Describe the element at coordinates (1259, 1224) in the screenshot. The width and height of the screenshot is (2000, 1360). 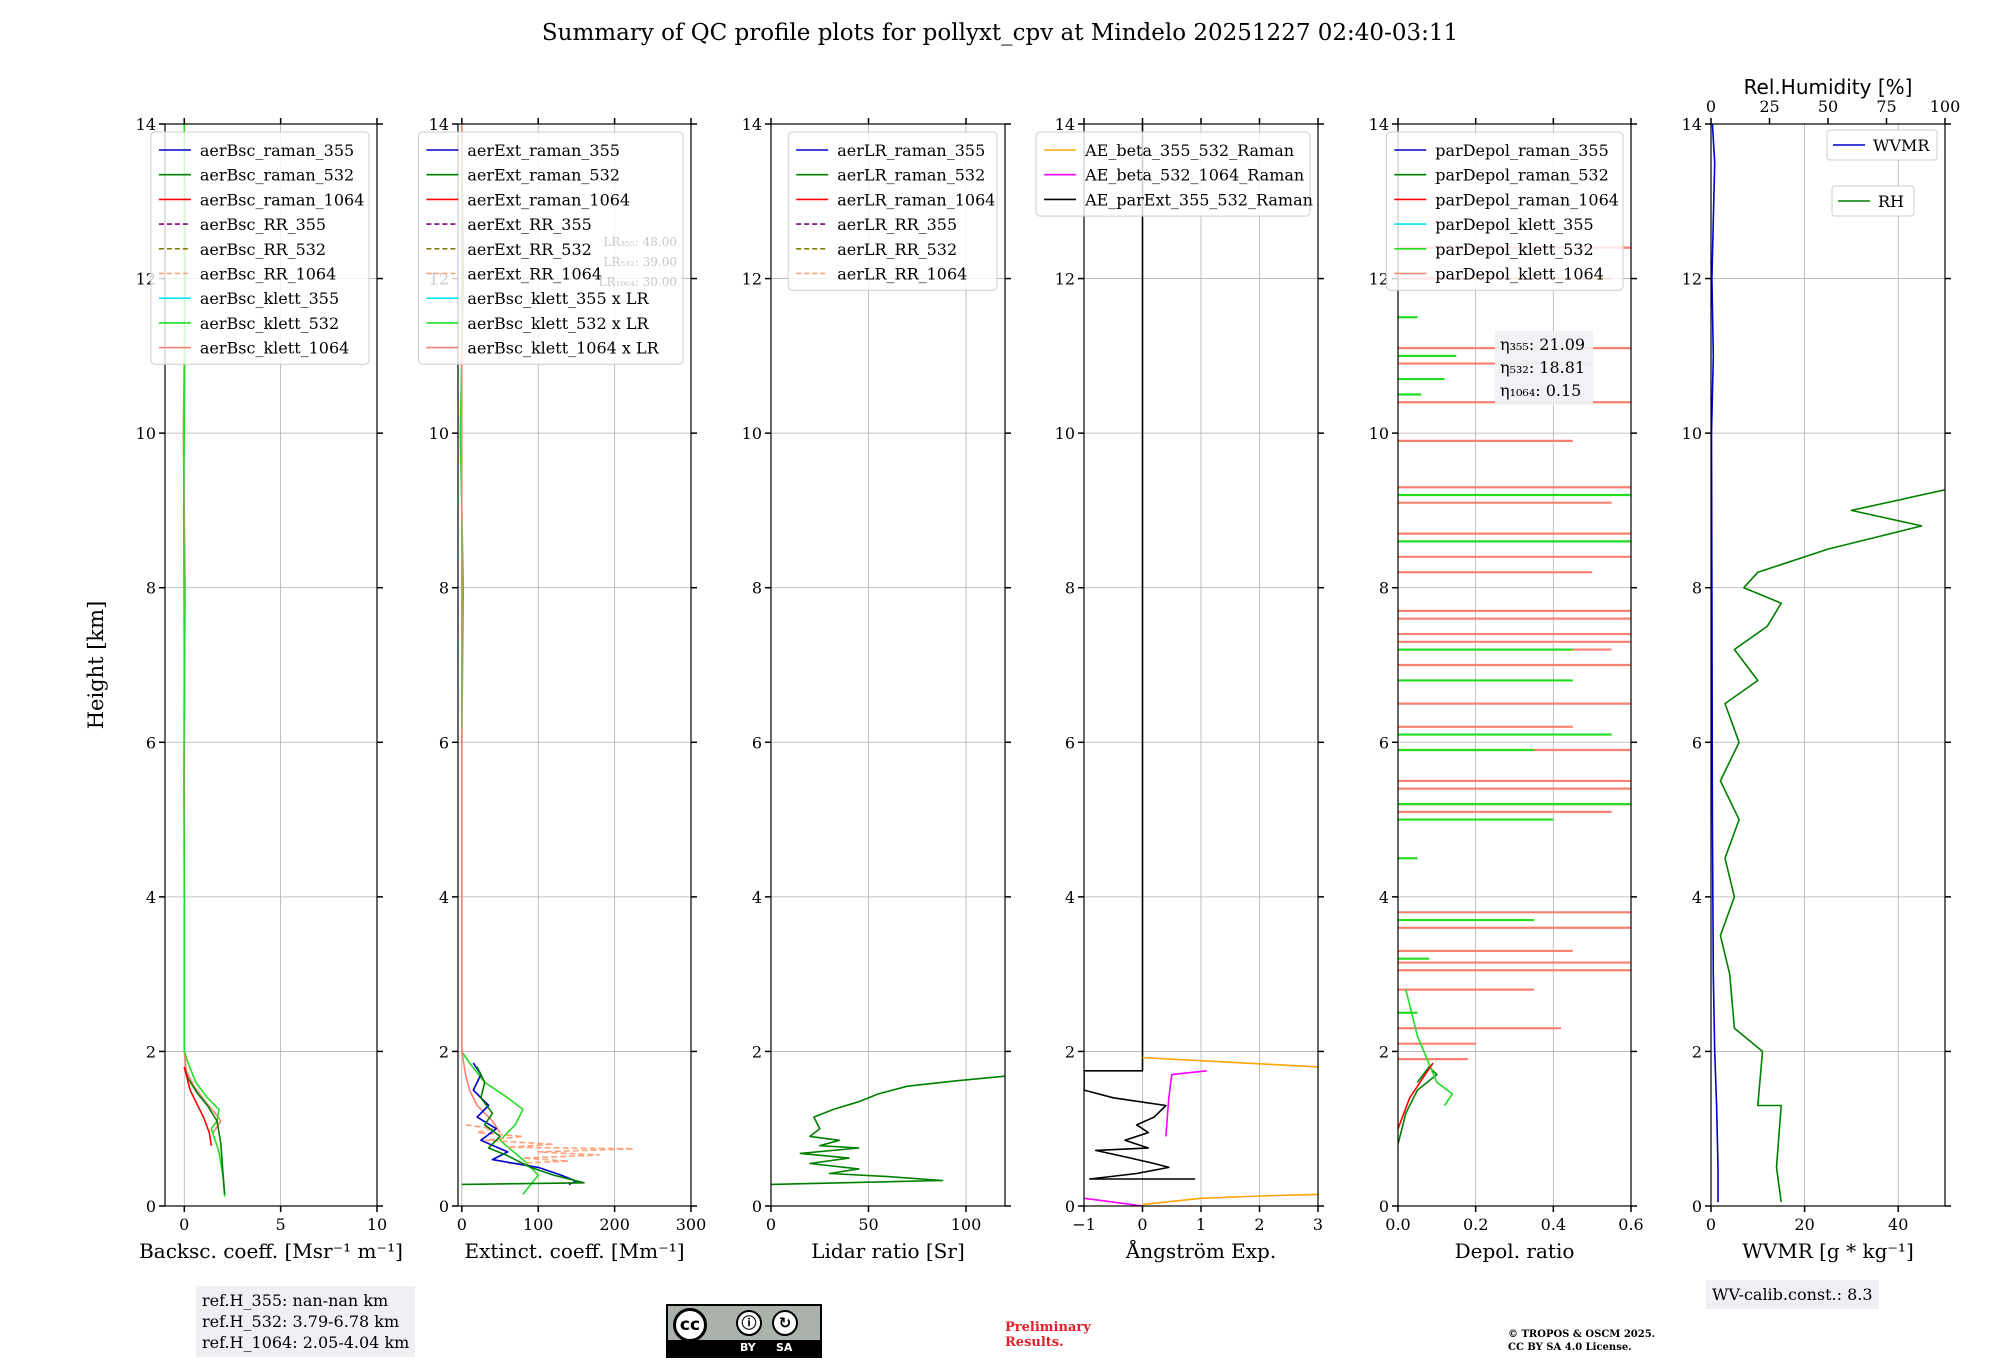
I see `x-tick-label: 2` at that location.